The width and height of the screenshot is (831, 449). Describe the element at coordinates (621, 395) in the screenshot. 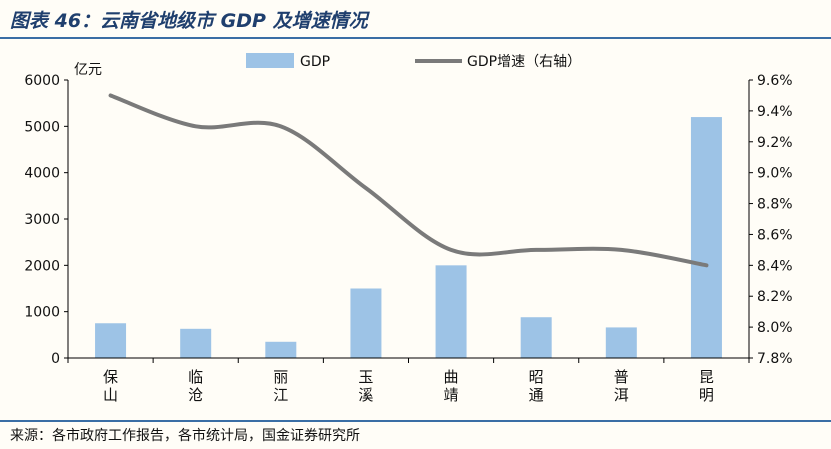

I see `x-category-label: 洱` at that location.